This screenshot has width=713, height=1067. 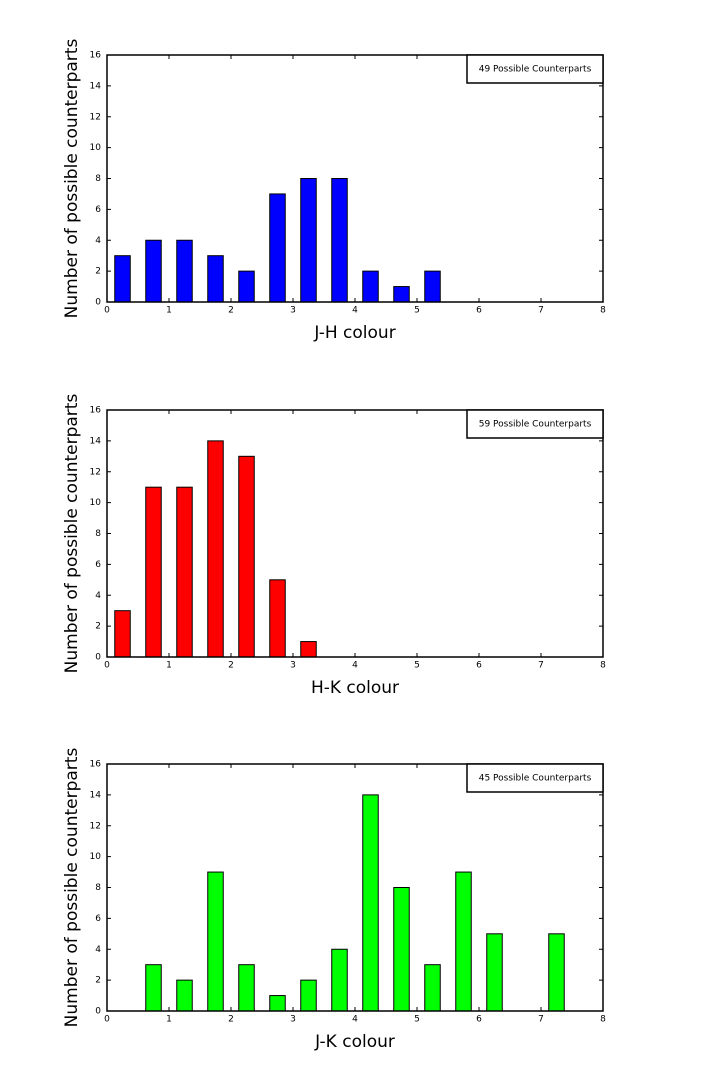 What do you see at coordinates (355, 688) in the screenshot?
I see `x-axis-label: H-K colour` at bounding box center [355, 688].